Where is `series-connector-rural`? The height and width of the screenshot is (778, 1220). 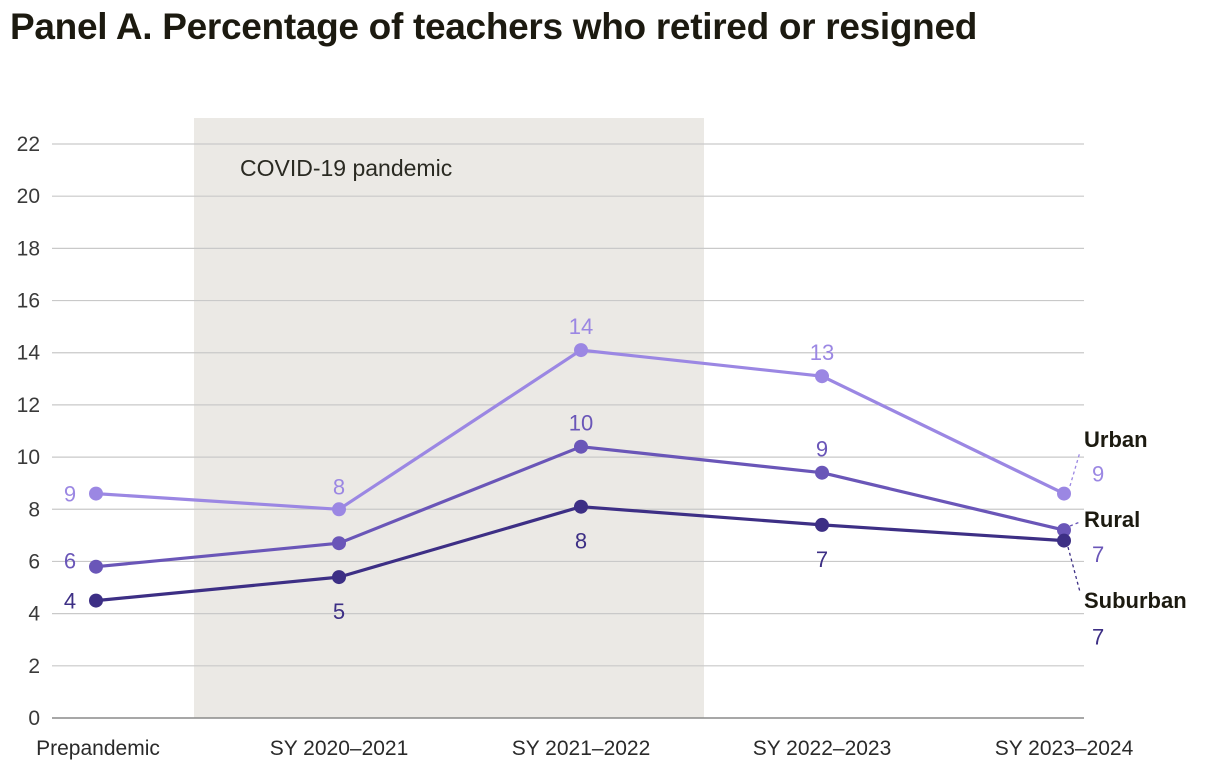 series-connector-rural is located at coordinates (1075, 524).